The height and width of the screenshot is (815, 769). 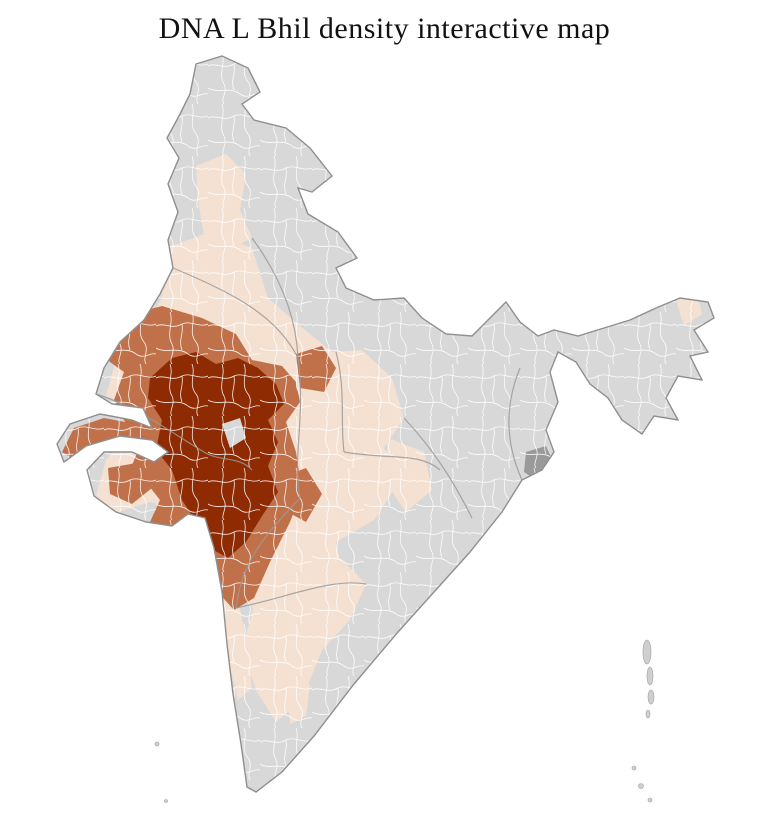 I want to click on islands, so click(x=404, y=721).